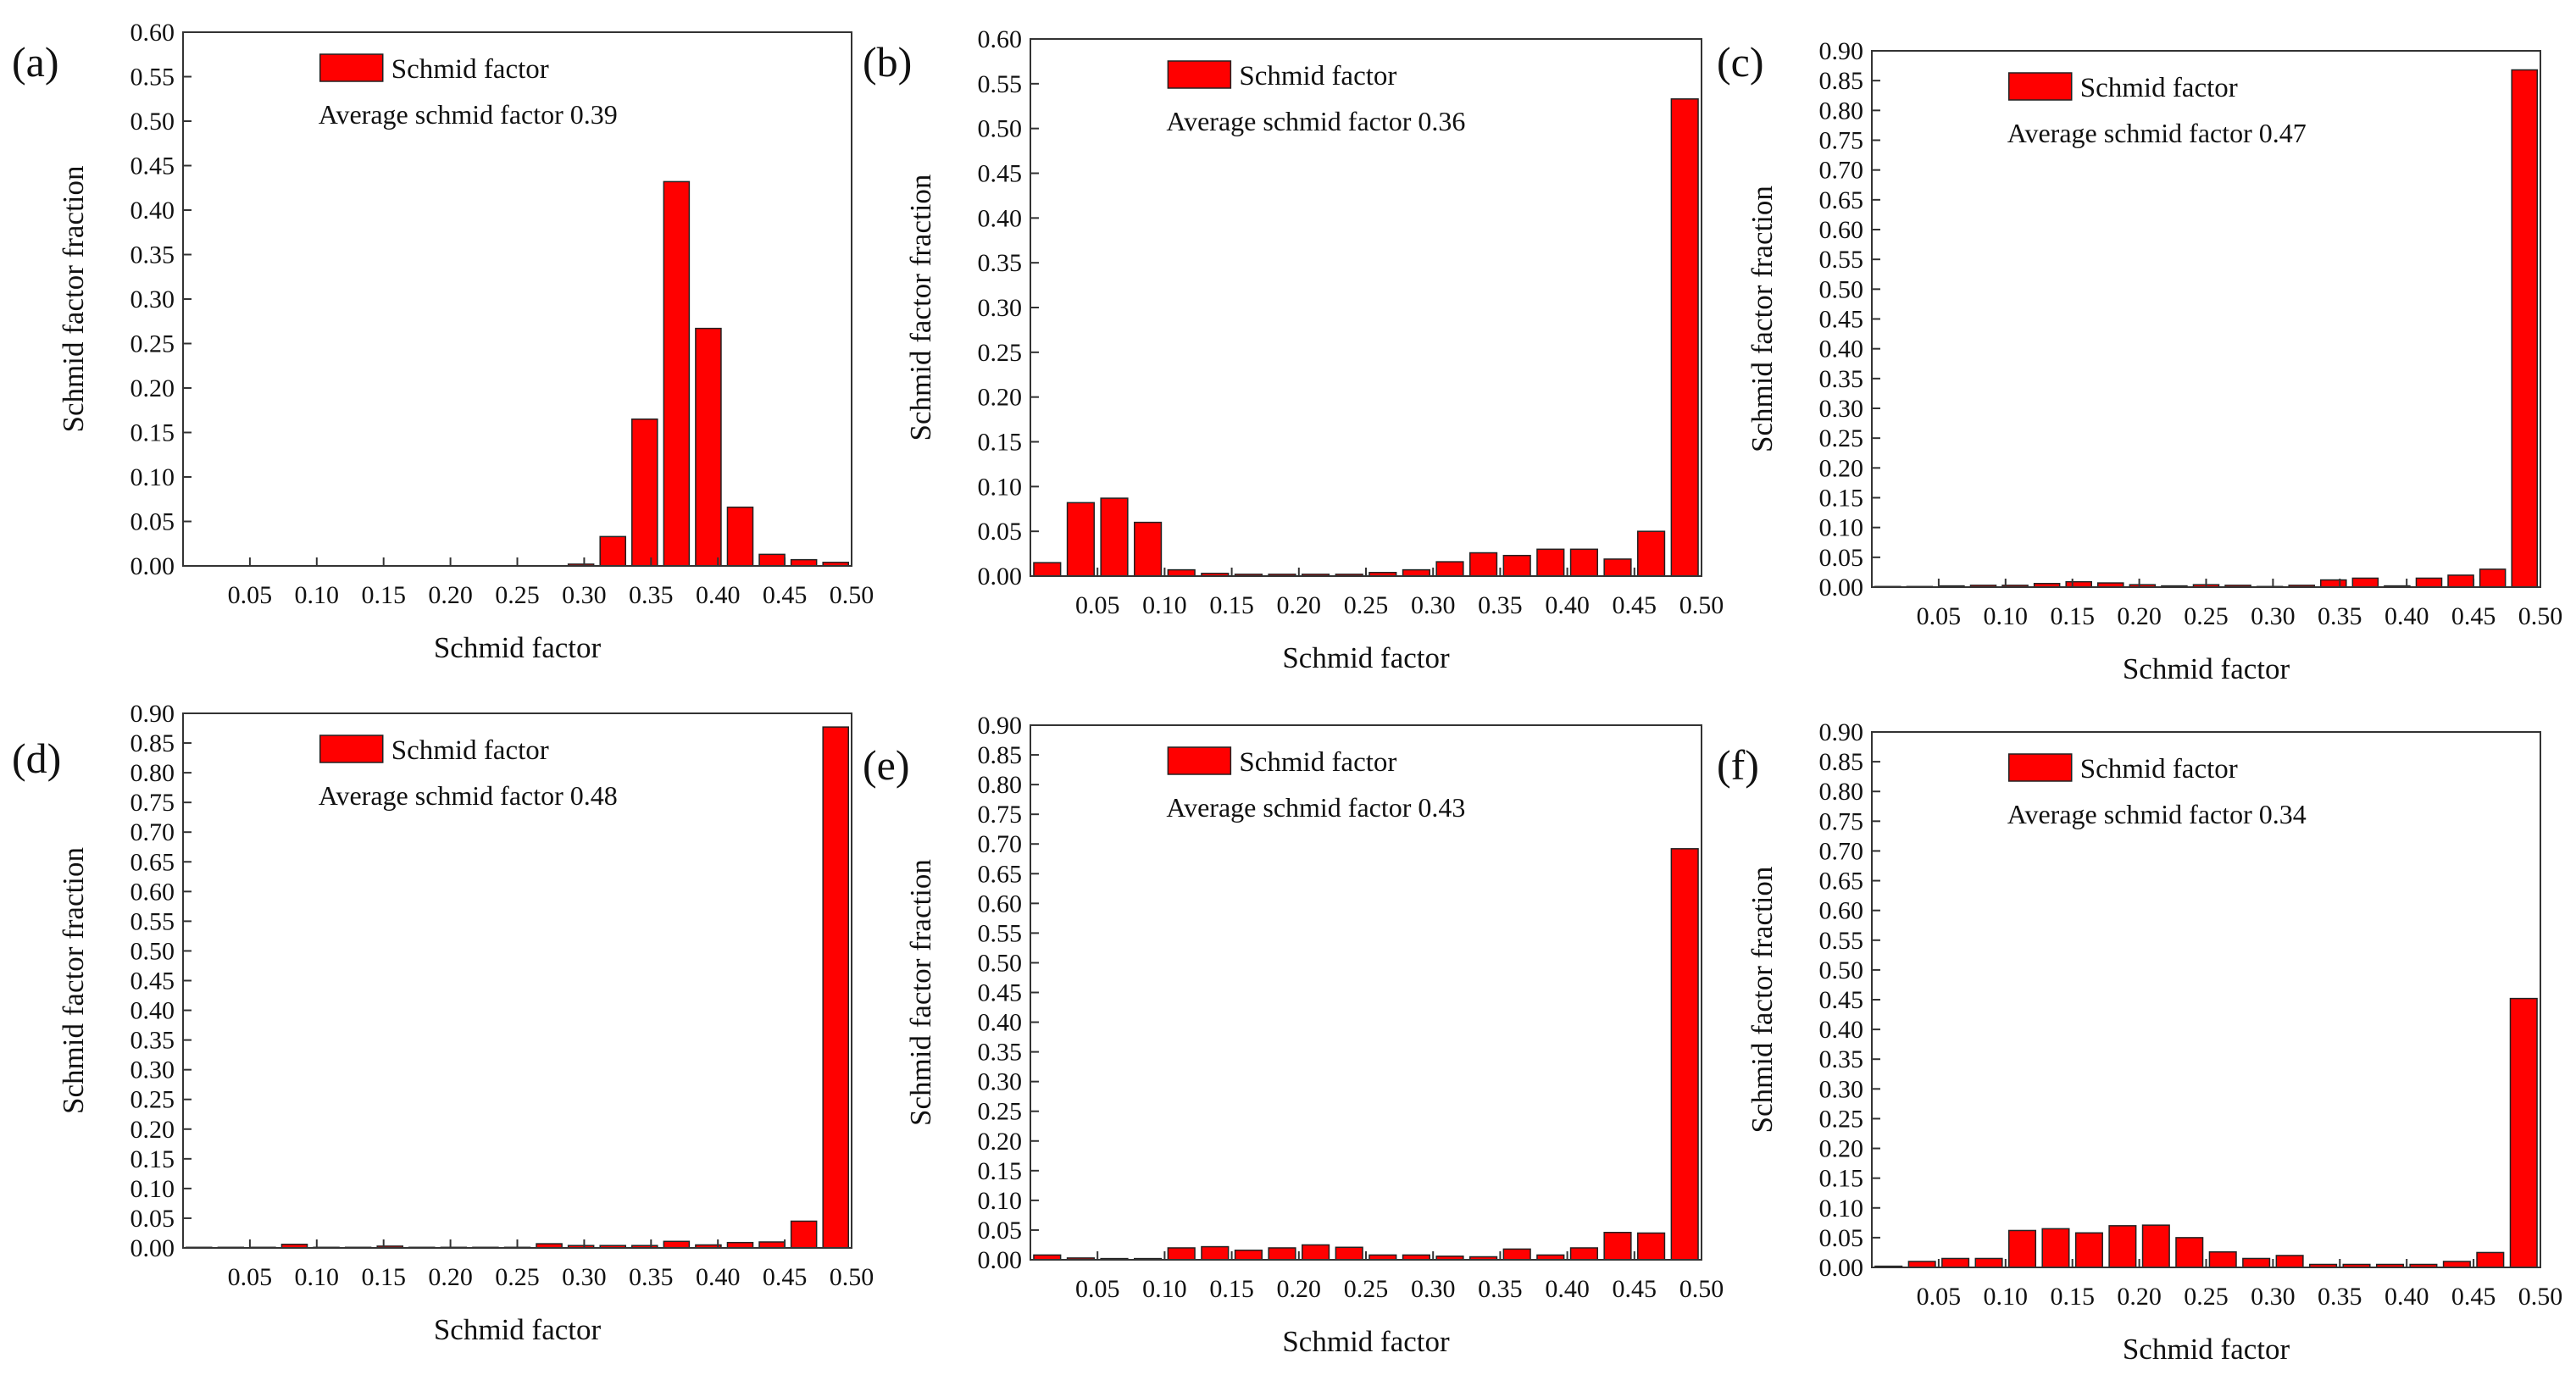 This screenshot has height=1386, width=2576. Describe the element at coordinates (1841, 792) in the screenshot. I see `y-tick-label: 0.80` at that location.